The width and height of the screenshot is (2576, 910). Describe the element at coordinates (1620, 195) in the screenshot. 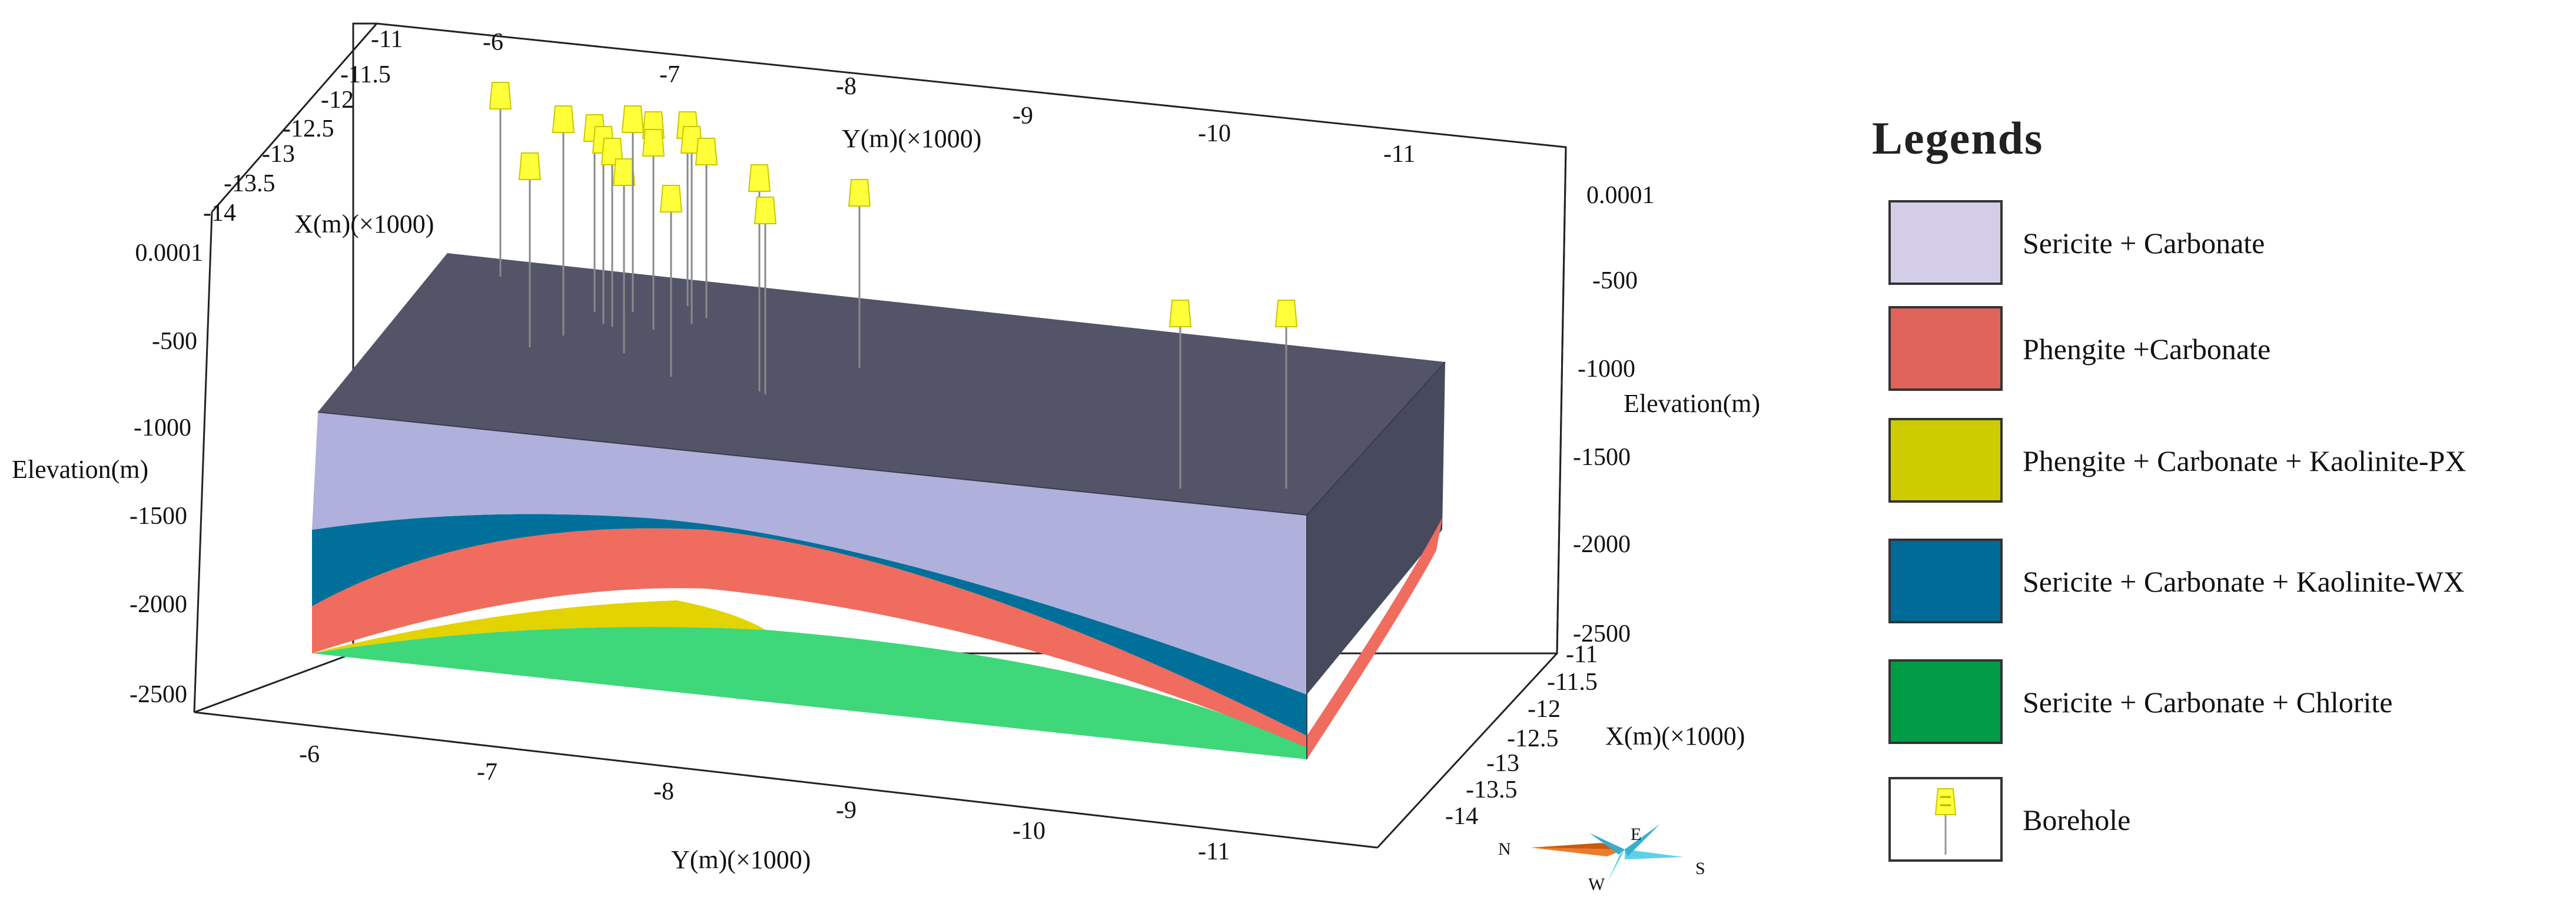

I see `z-tick-right: 0.0001` at that location.